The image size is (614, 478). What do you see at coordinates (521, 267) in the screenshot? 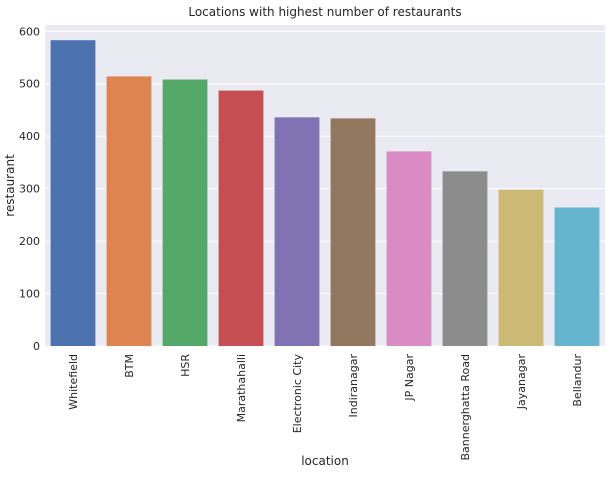
I see `bar-jayanagar` at bounding box center [521, 267].